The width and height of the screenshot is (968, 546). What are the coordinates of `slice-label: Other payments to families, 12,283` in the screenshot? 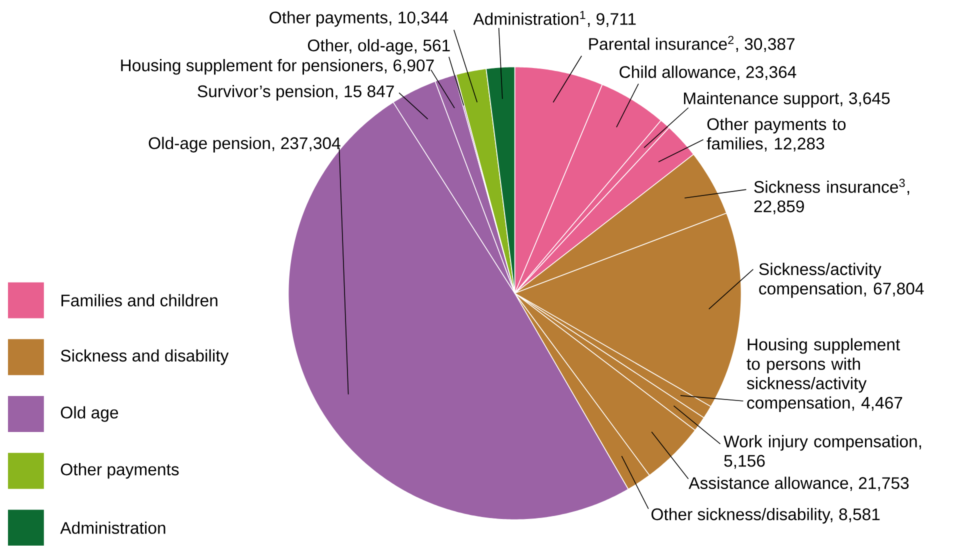 It's located at (776, 135).